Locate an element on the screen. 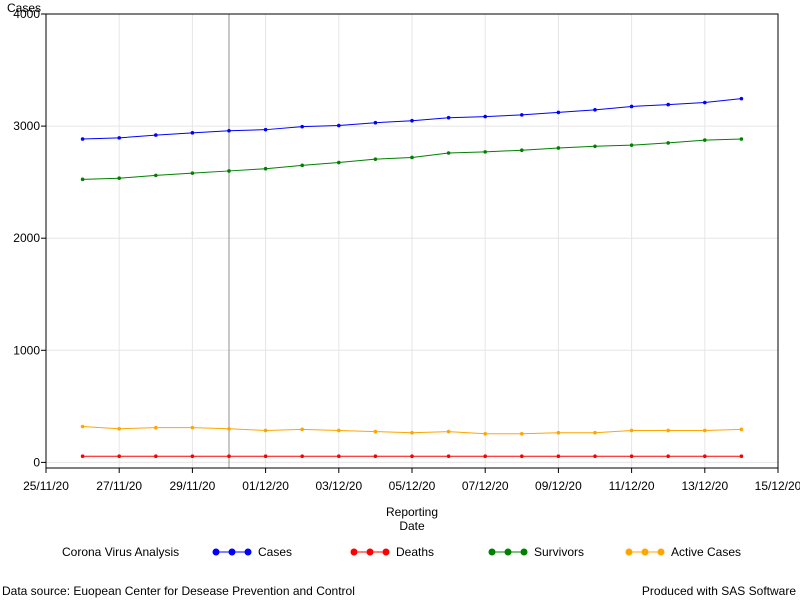 This screenshot has width=800, height=600. legend-item-cases: Cases is located at coordinates (252, 552).